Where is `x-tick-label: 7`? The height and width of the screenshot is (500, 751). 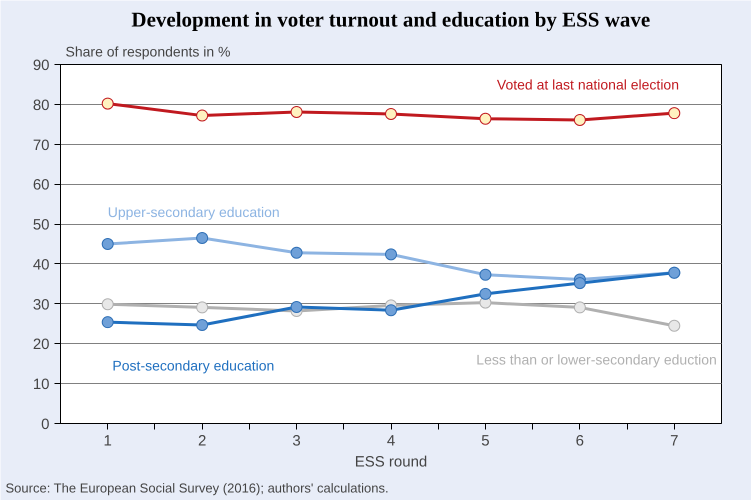 x-tick-label: 7 is located at coordinates (674, 441).